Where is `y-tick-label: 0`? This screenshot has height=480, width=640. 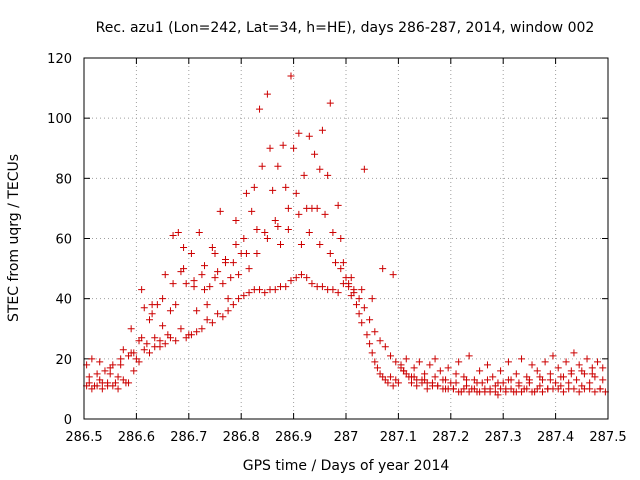 y-tick-label: 0 is located at coordinates (68, 420).